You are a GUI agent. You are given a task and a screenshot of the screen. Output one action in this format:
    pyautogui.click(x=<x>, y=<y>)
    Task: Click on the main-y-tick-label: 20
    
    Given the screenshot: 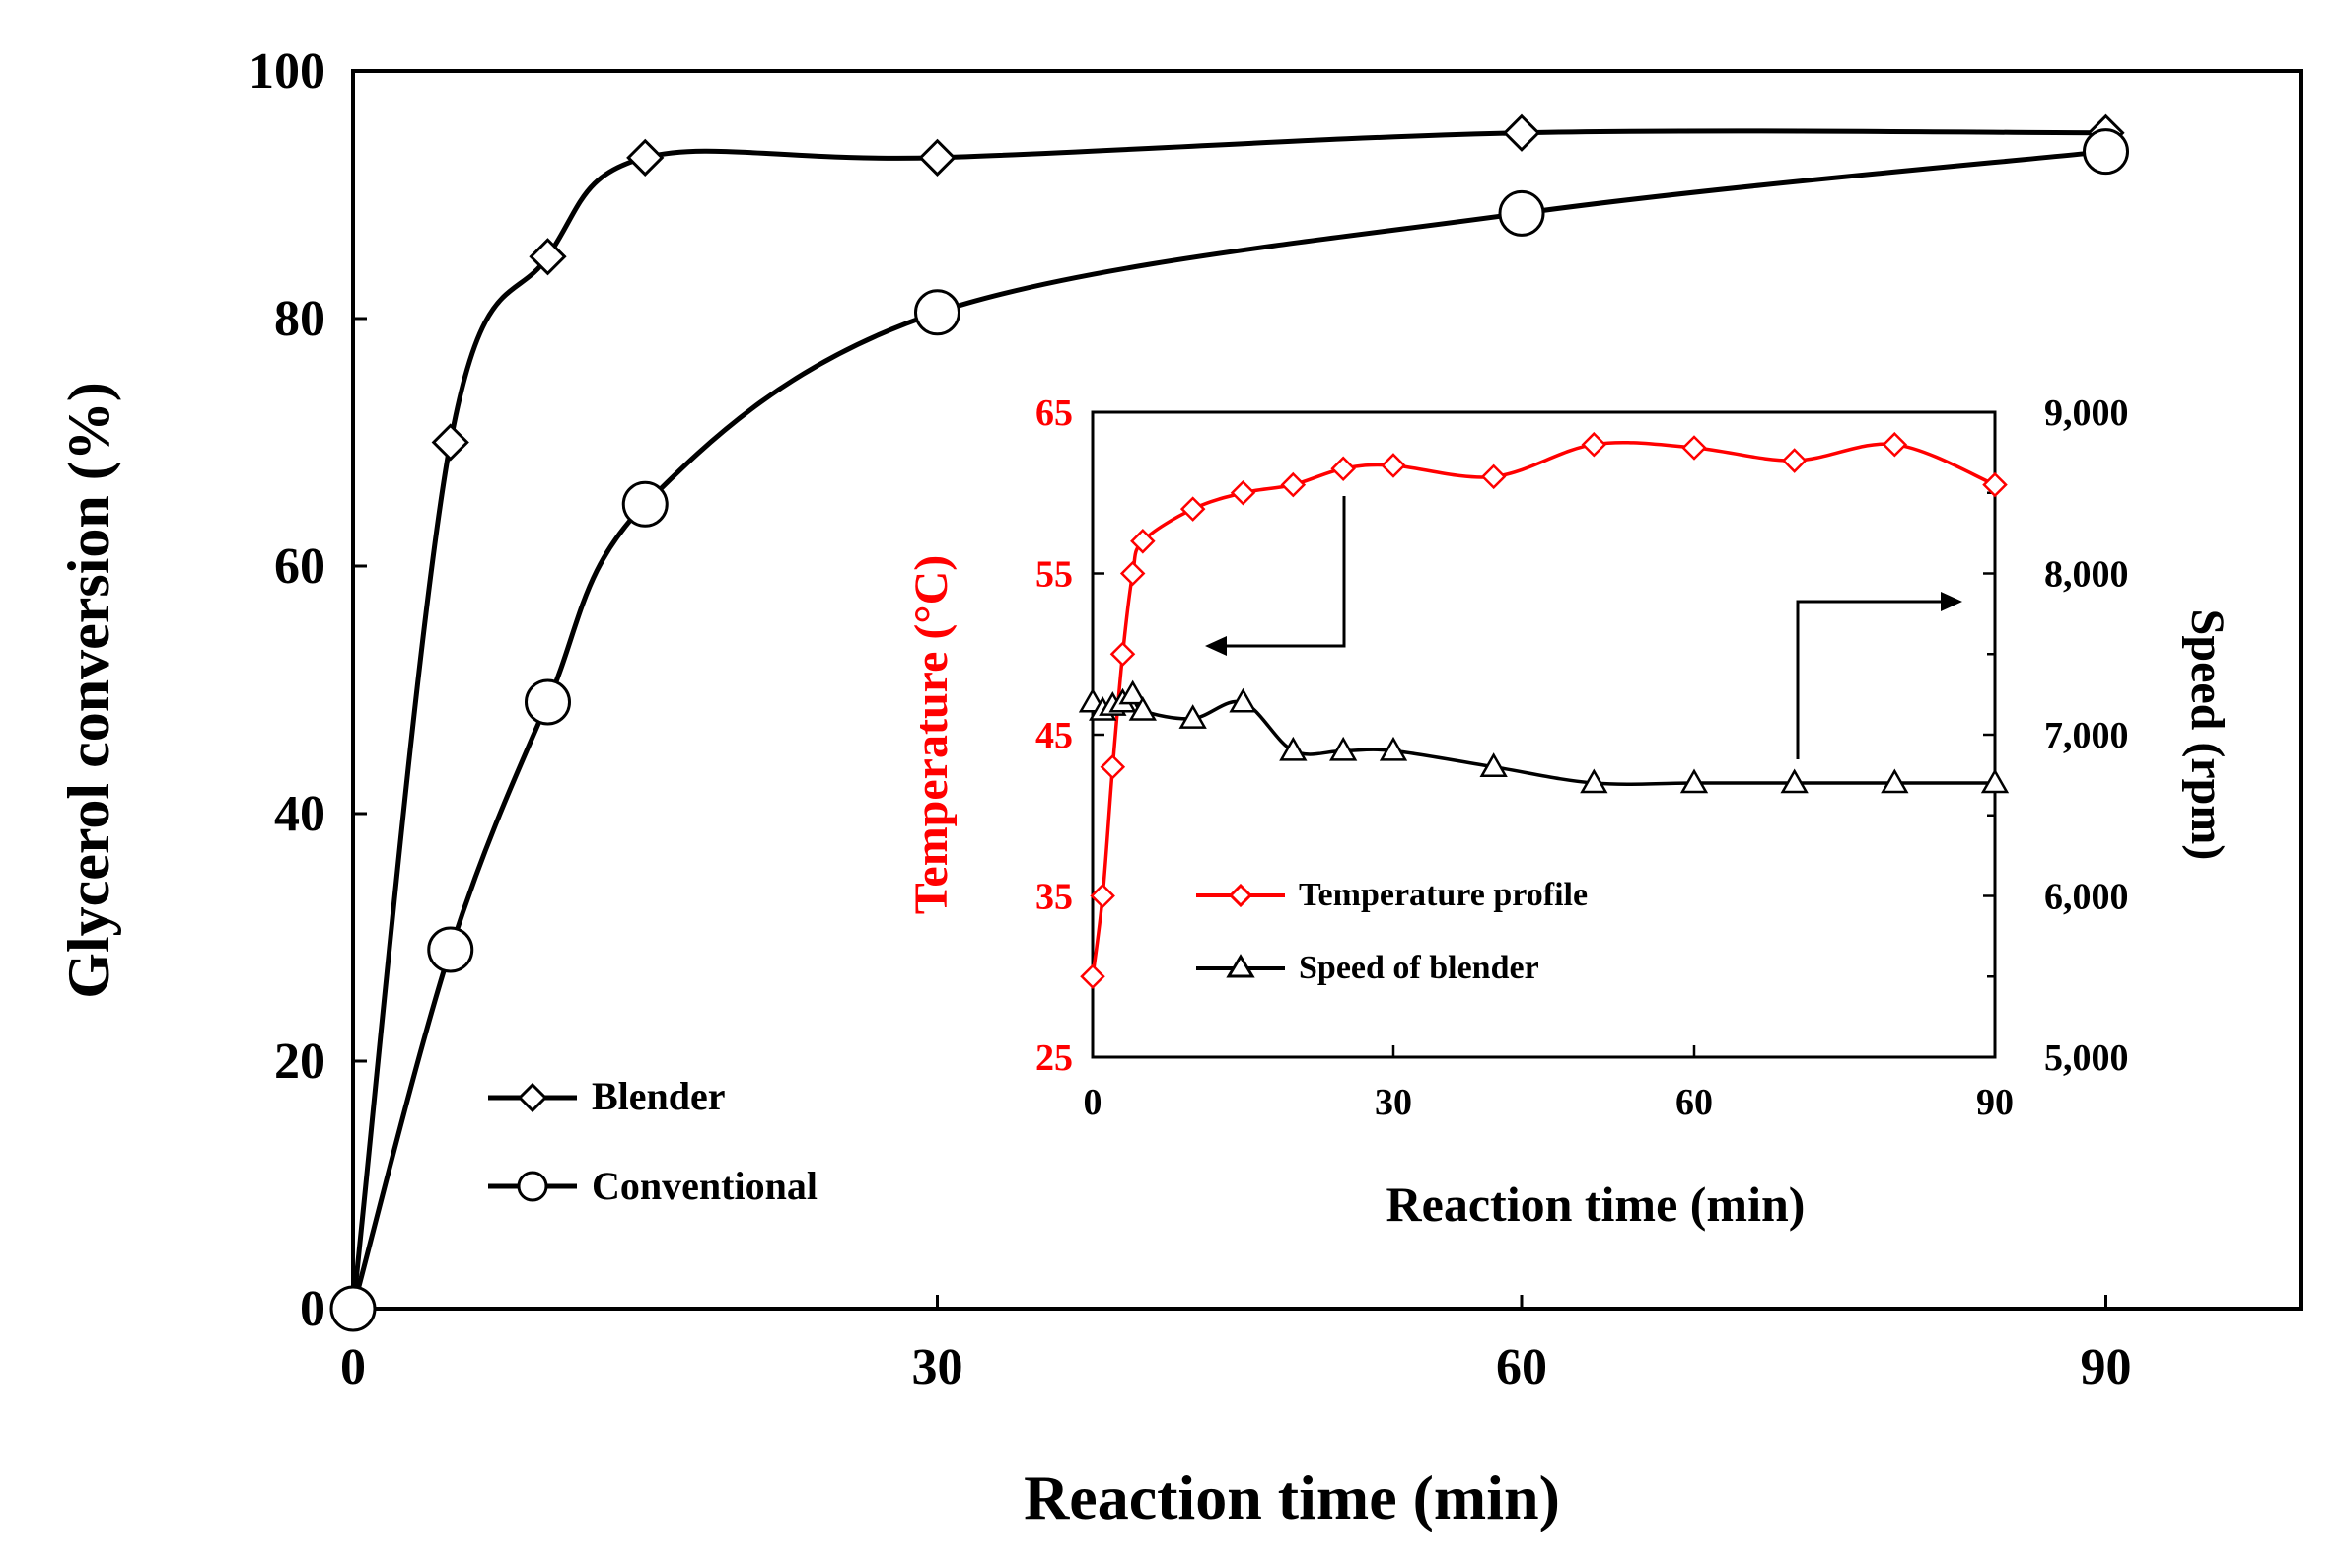 What is the action you would take?
    pyautogui.click(x=300, y=1061)
    